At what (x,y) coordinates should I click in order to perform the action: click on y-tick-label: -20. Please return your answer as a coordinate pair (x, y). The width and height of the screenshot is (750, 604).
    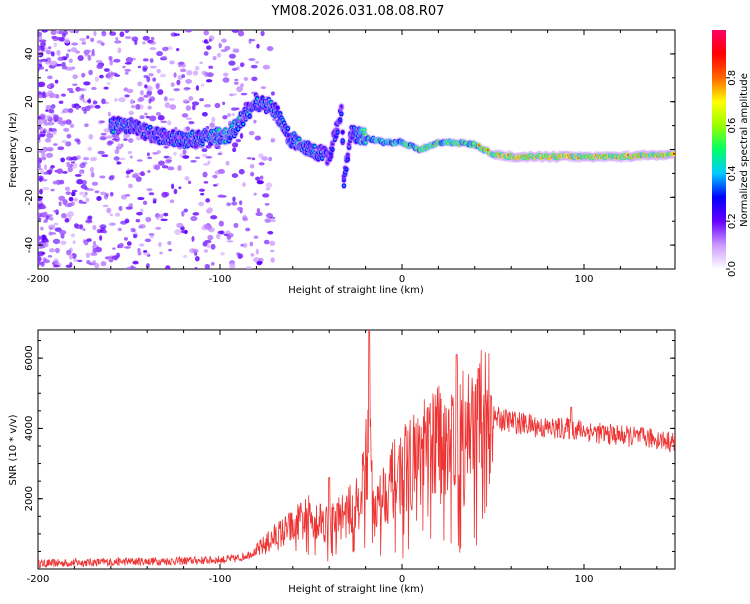
    Looking at the image, I should click on (29, 197).